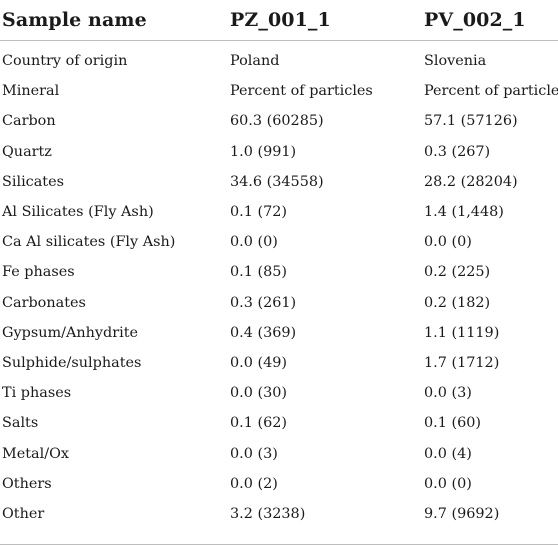 The height and width of the screenshot is (546, 558). I want to click on cell-pv-002-1: 0.1 (60), so click(453, 423).